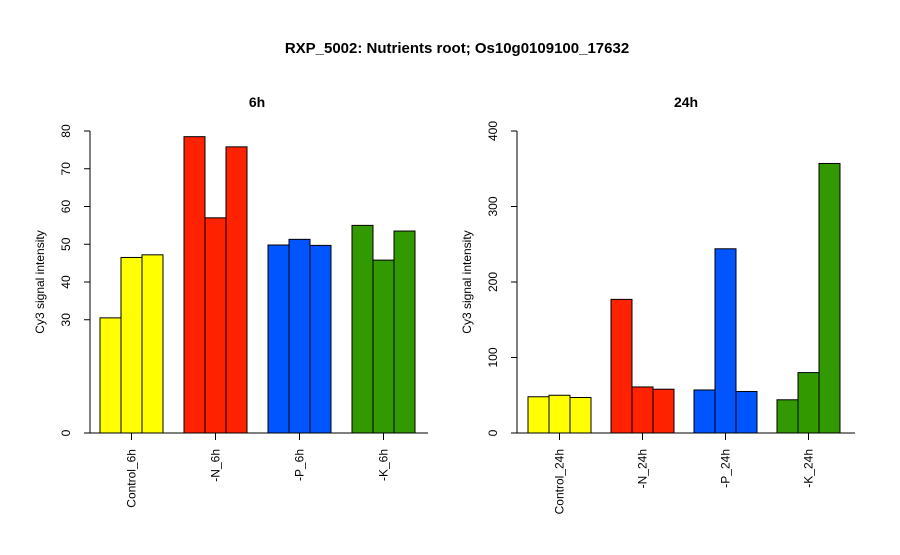  What do you see at coordinates (66, 244) in the screenshot?
I see `y-tick-label: 50` at bounding box center [66, 244].